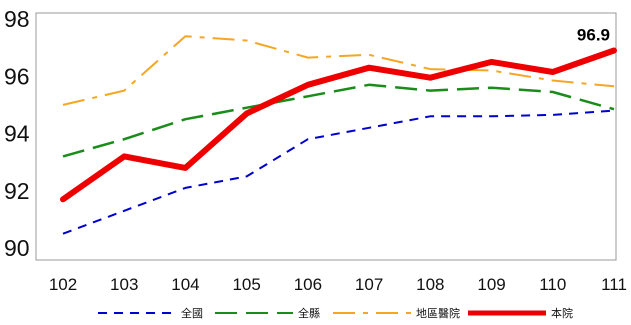 This screenshot has width=631, height=325. I want to click on legend-label-1: 全縣, so click(309, 313).